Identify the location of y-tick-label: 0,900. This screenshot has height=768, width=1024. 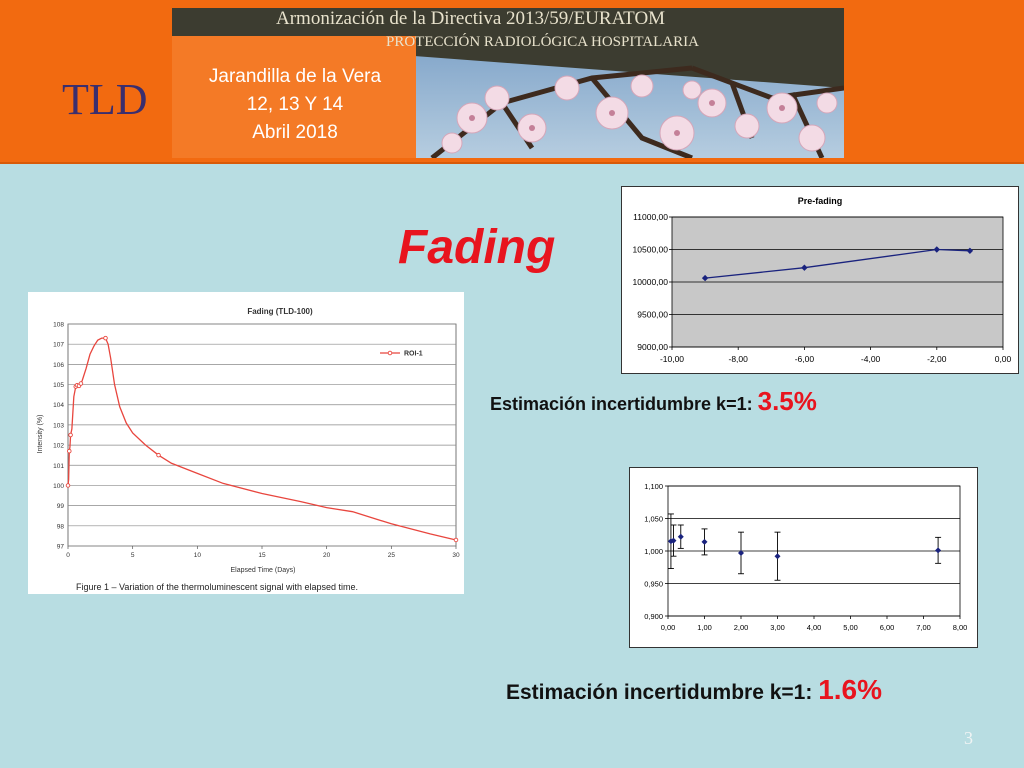
(653, 616).